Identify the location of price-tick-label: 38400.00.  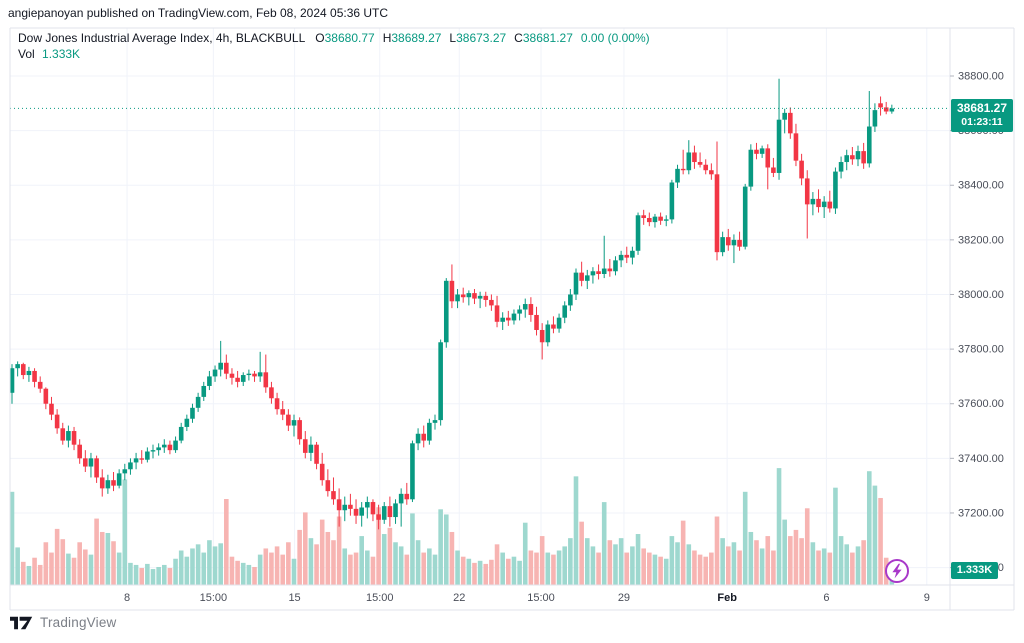
(981, 186).